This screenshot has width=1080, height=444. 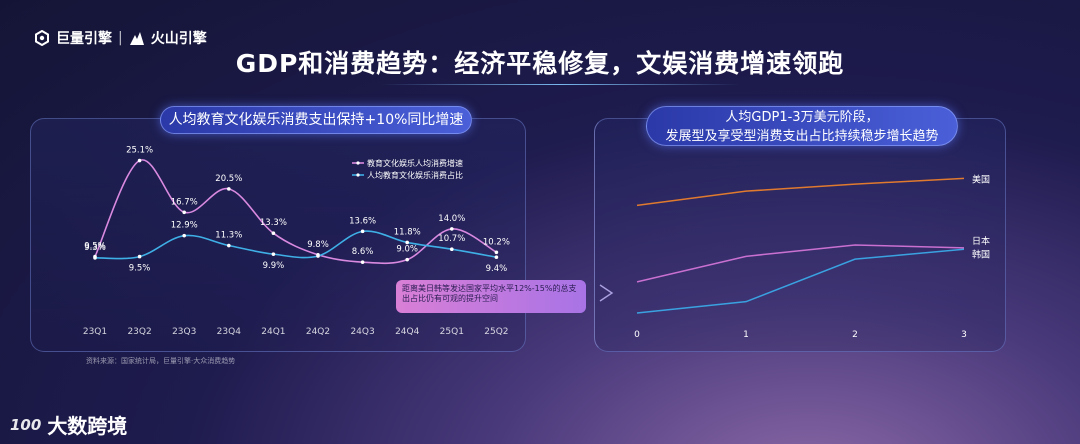 I want to click on right-heading-line1: 人均GDP1-3万美元阶段，, so click(x=802, y=117).